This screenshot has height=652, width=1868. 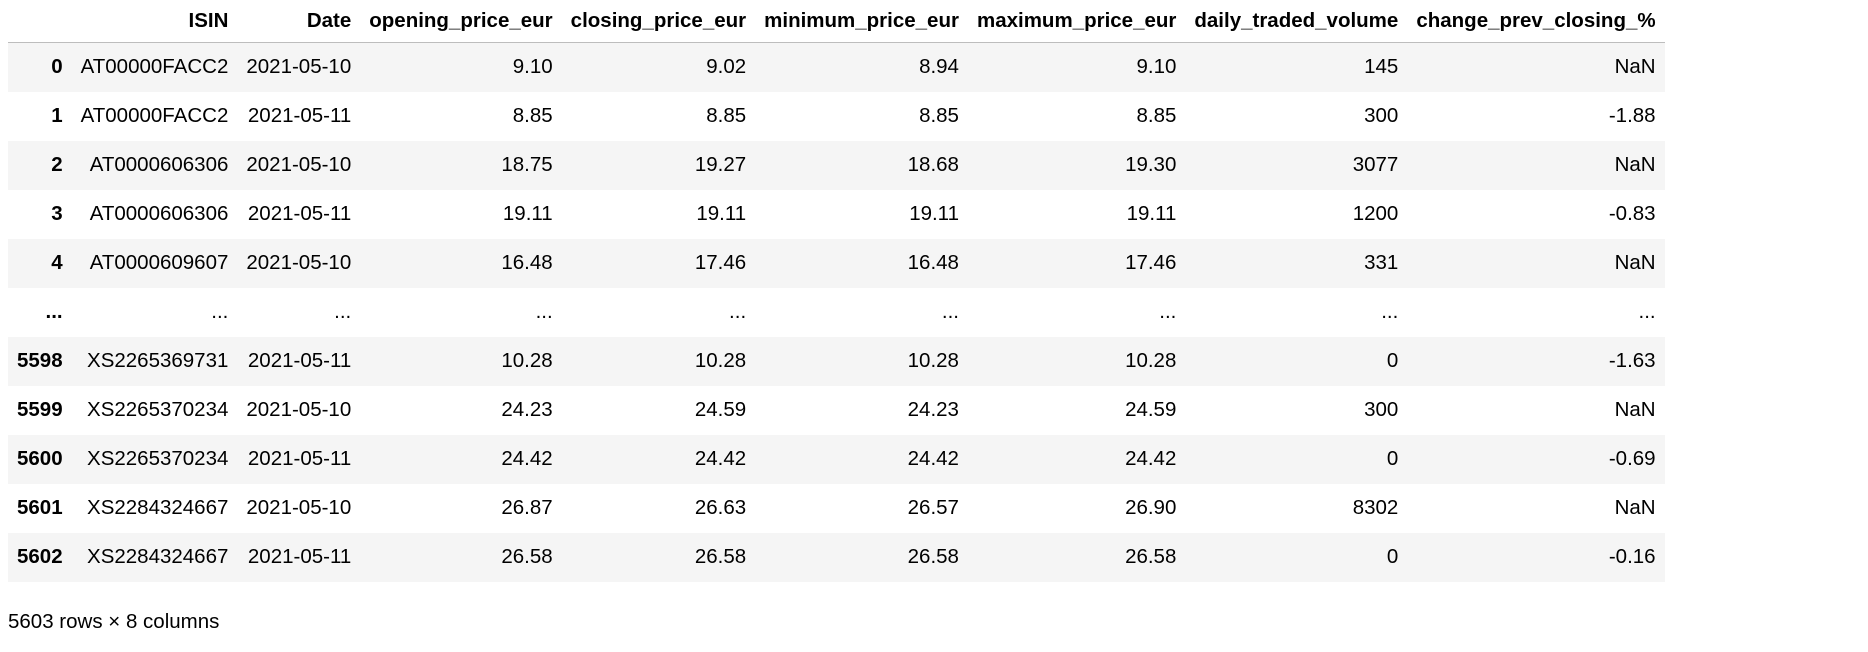 What do you see at coordinates (159, 213) in the screenshot?
I see `table-cell: AT0000606306` at bounding box center [159, 213].